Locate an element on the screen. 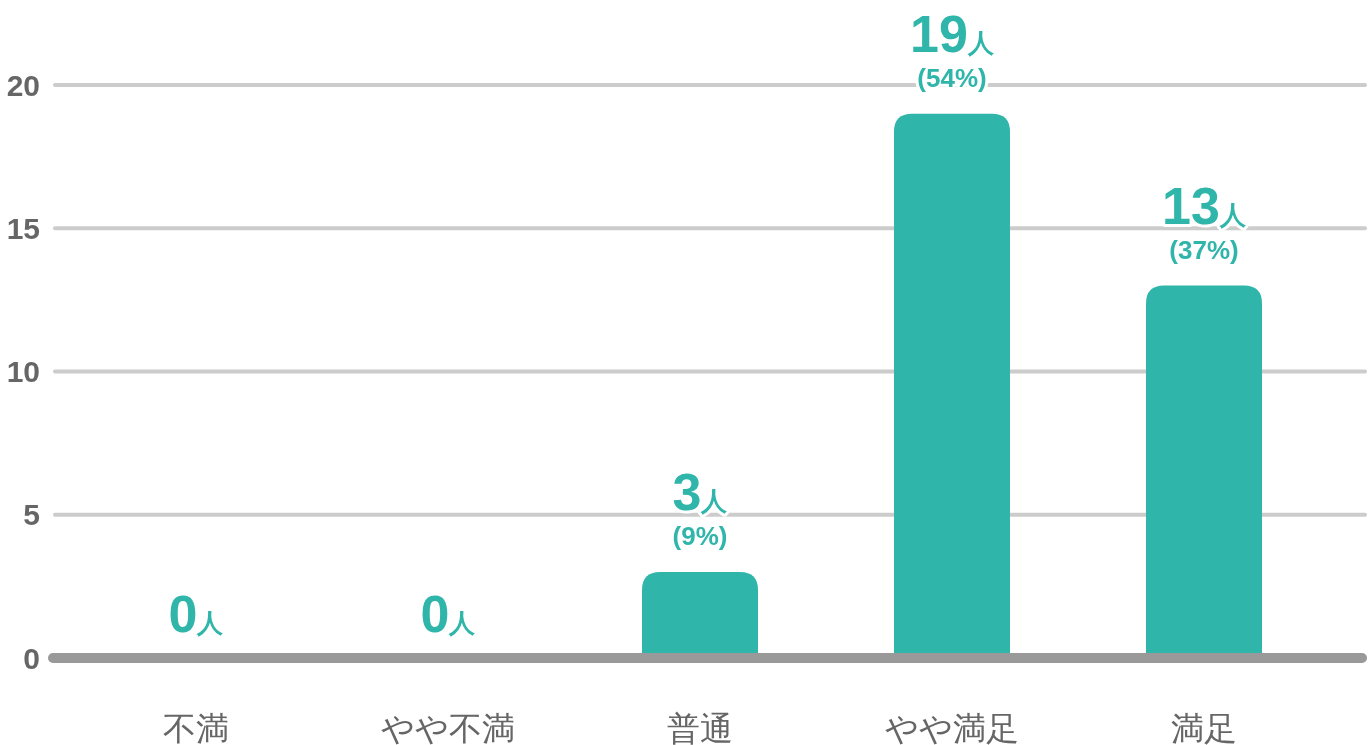  annotation: (9%) is located at coordinates (700, 536).